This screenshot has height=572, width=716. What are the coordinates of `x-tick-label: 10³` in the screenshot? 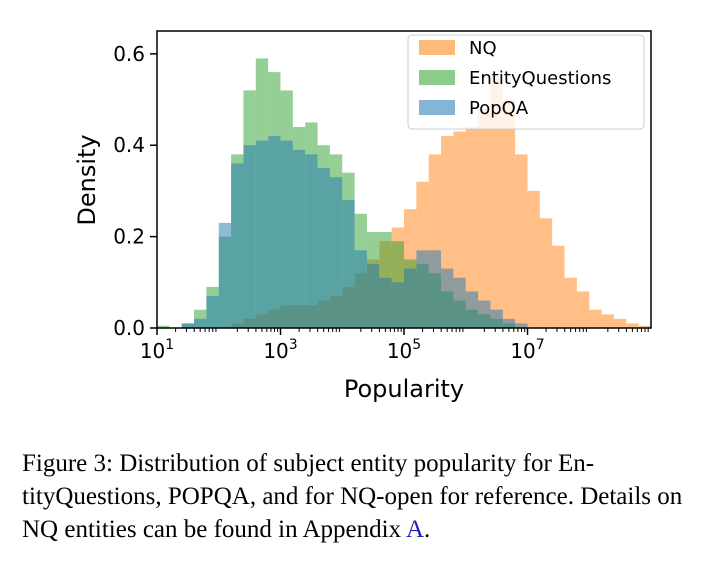 It's located at (280, 350).